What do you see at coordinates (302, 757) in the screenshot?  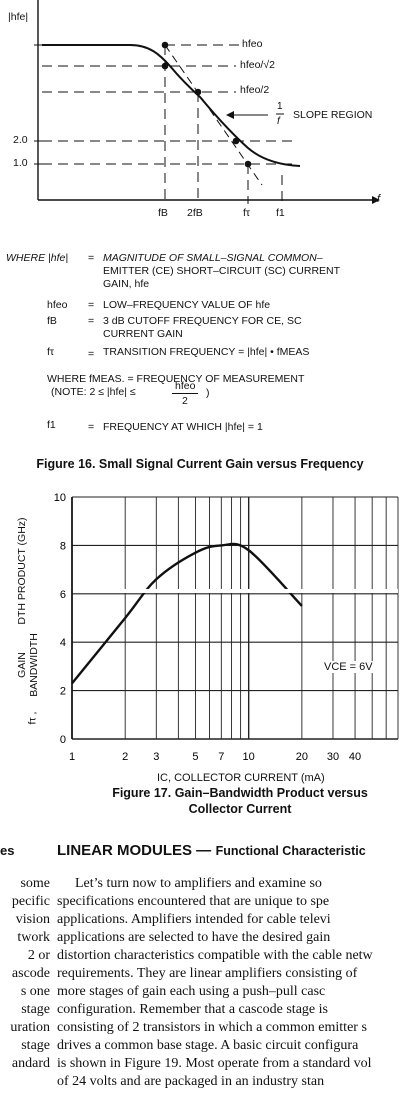 I see `fig17-xtick-label: 20` at bounding box center [302, 757].